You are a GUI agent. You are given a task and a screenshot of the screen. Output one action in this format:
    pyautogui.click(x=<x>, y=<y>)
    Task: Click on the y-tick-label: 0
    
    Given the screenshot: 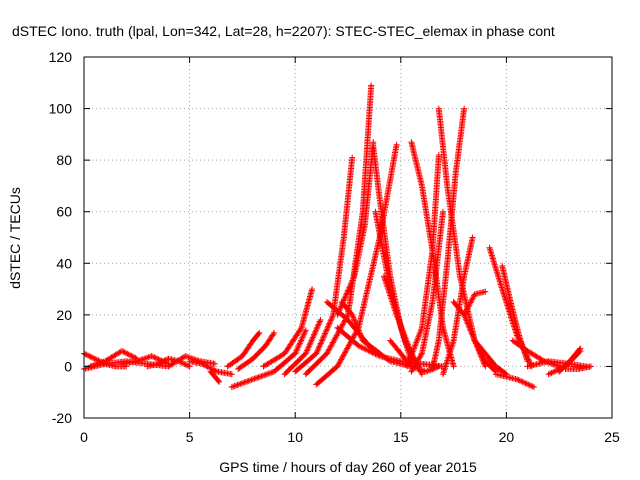 What is the action you would take?
    pyautogui.click(x=68, y=366)
    